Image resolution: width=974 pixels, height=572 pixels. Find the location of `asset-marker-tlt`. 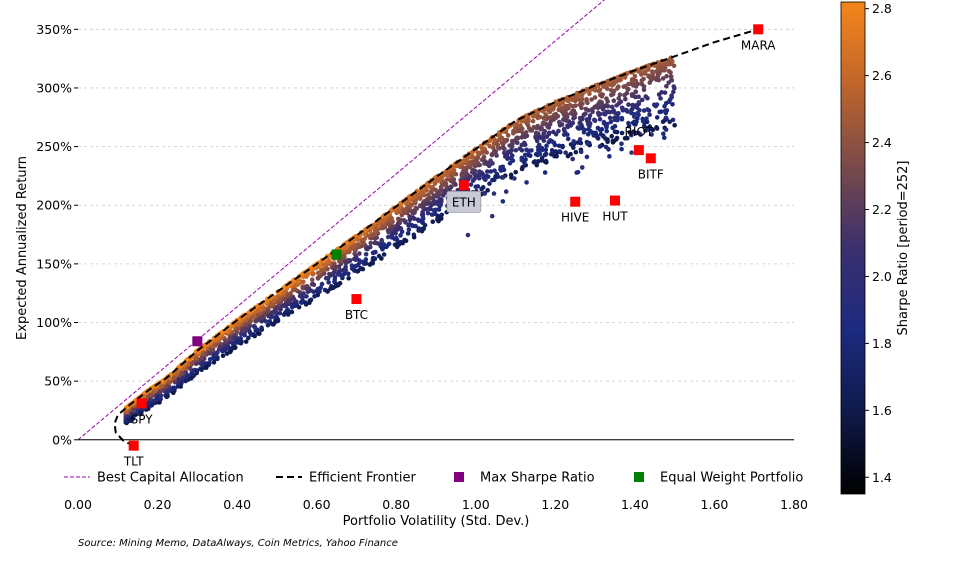

asset-marker-tlt is located at coordinates (133, 445).